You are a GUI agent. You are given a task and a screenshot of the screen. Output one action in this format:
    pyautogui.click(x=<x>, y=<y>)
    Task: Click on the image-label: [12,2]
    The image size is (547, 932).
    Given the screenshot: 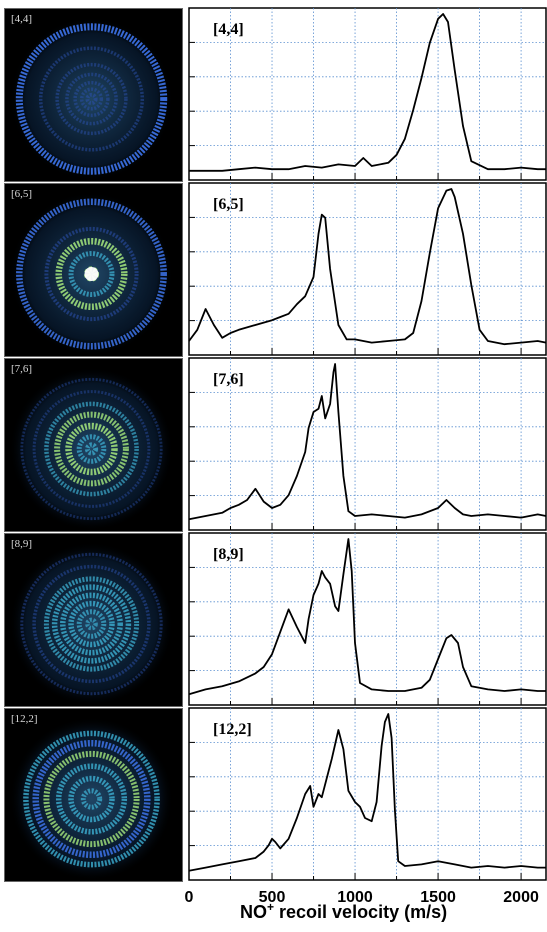 What is the action you would take?
    pyautogui.click(x=24, y=719)
    